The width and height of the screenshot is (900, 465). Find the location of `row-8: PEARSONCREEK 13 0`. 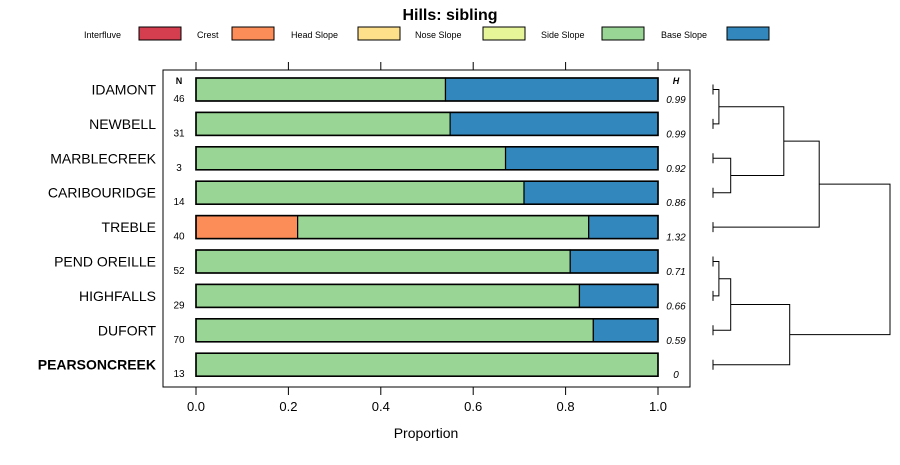

row-8: PEARSONCREEK 13 0 is located at coordinates (358, 366).